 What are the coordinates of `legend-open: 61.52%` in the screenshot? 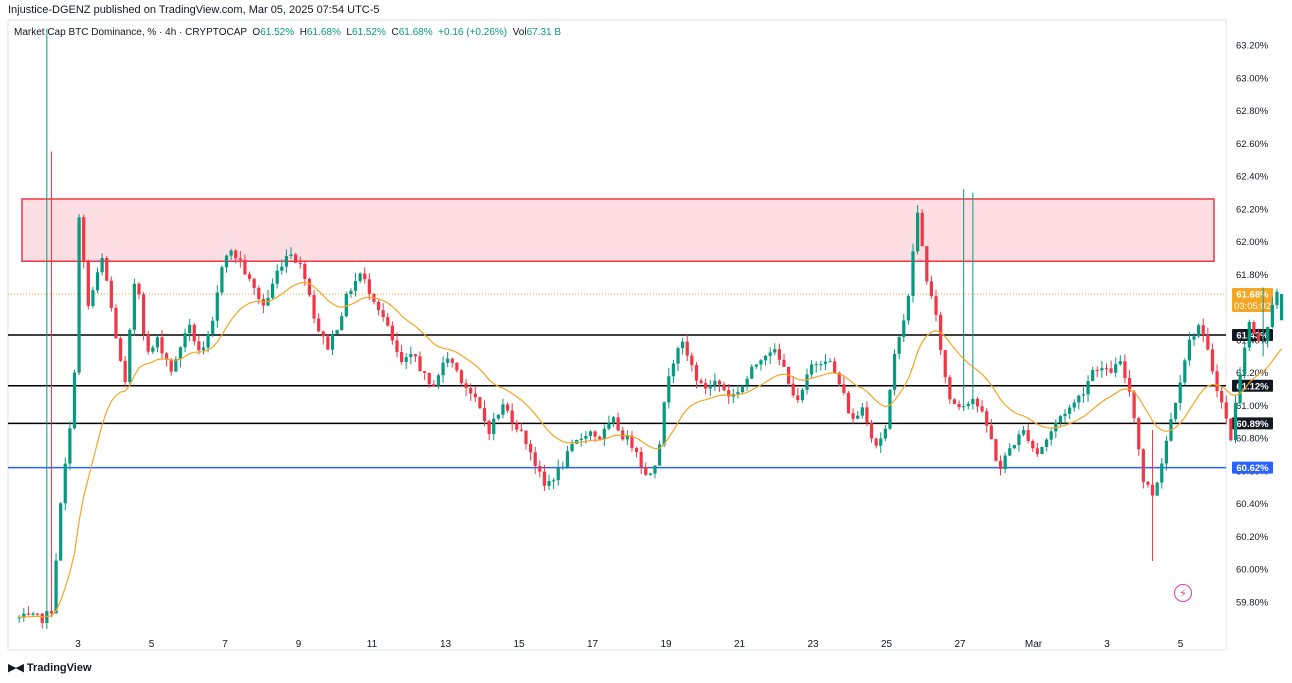 It's located at (277, 32).